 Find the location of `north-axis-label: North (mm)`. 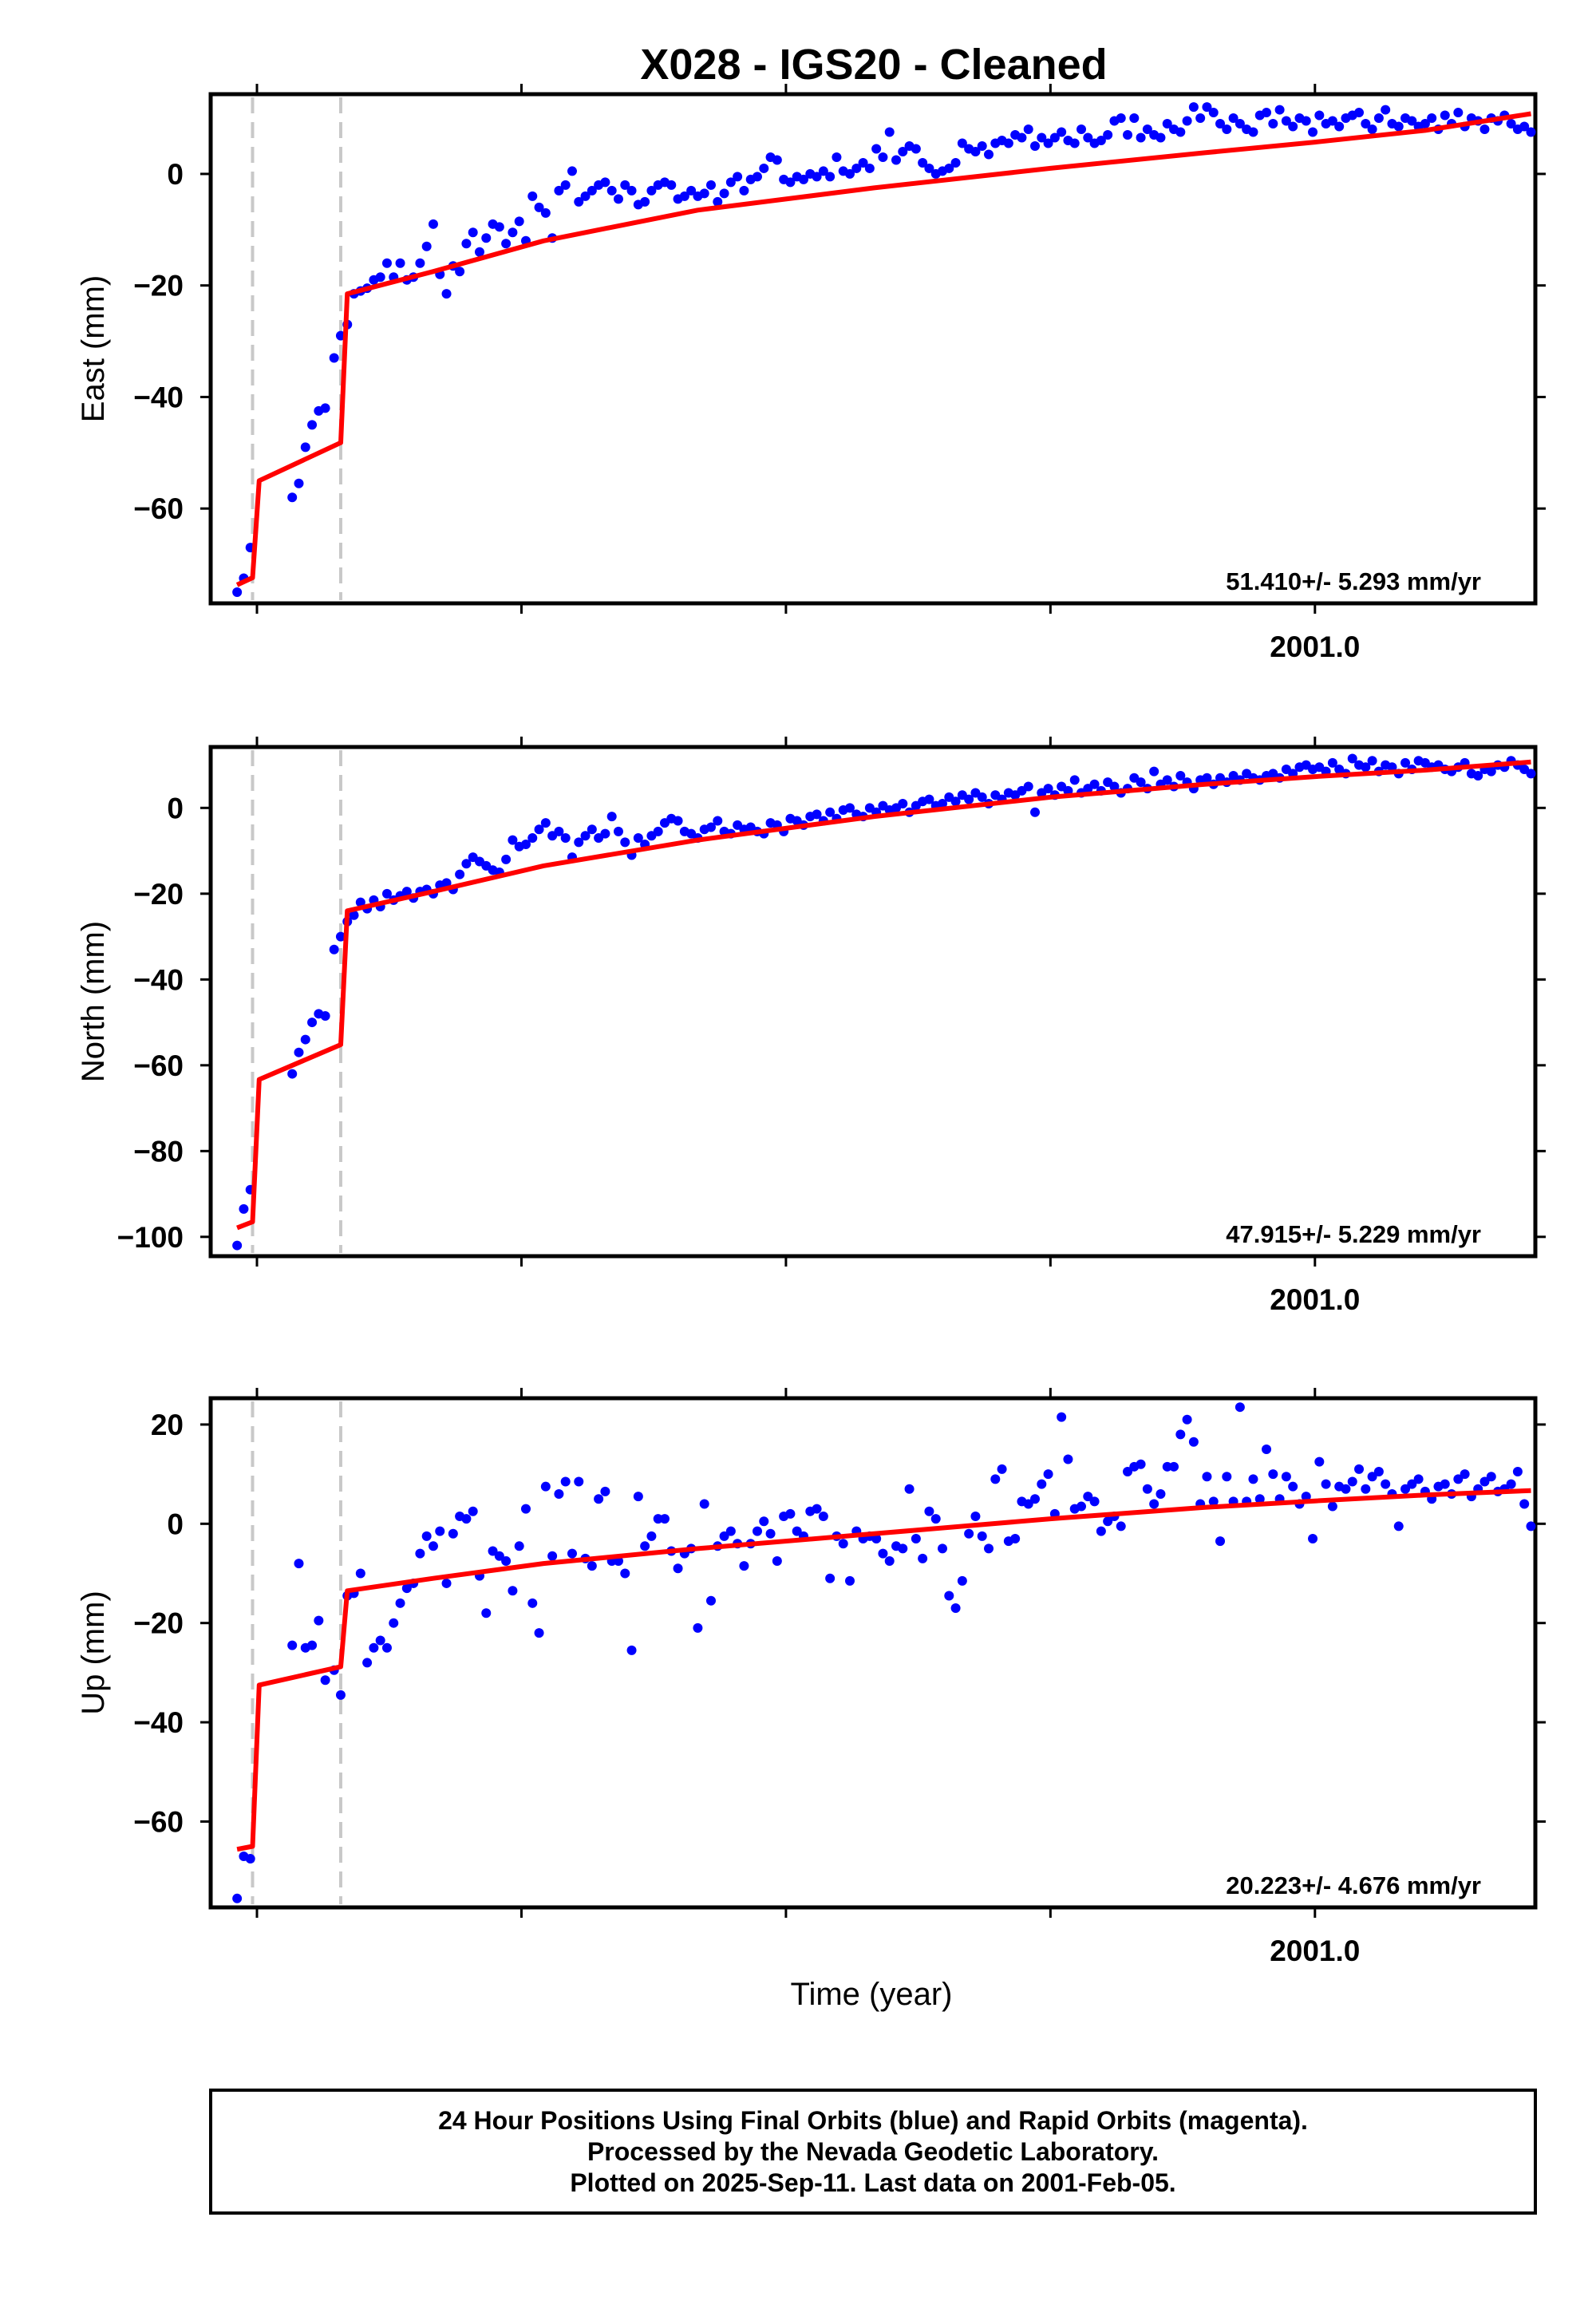

north-axis-label: North (mm) is located at coordinates (93, 1001).